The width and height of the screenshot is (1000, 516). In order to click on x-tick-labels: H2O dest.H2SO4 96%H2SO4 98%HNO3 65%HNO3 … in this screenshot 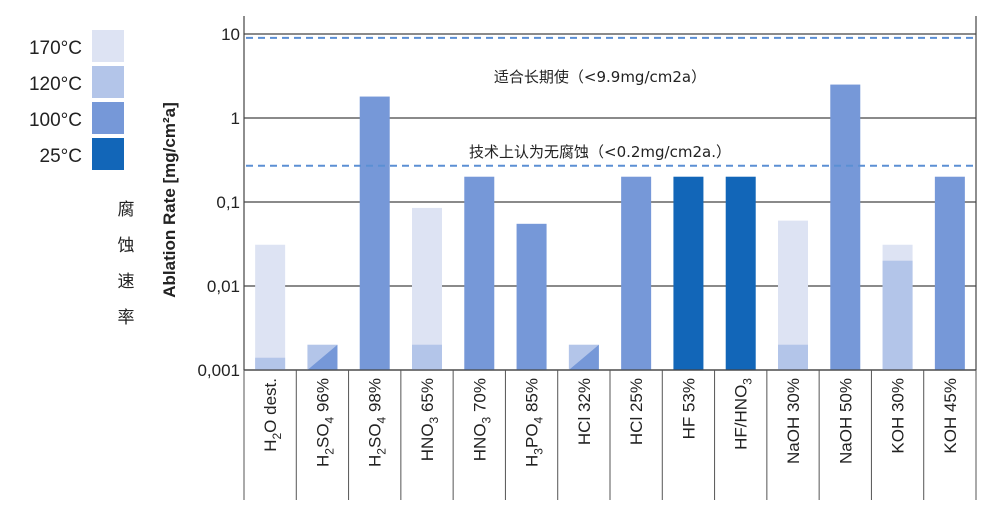, I will do `click(610, 422)`.